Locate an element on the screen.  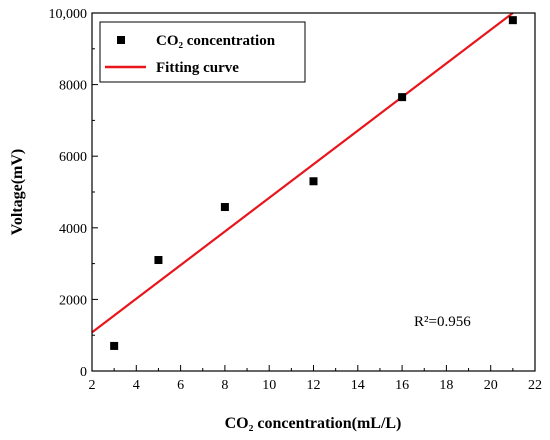
x-tick-label: 14 is located at coordinates (358, 385).